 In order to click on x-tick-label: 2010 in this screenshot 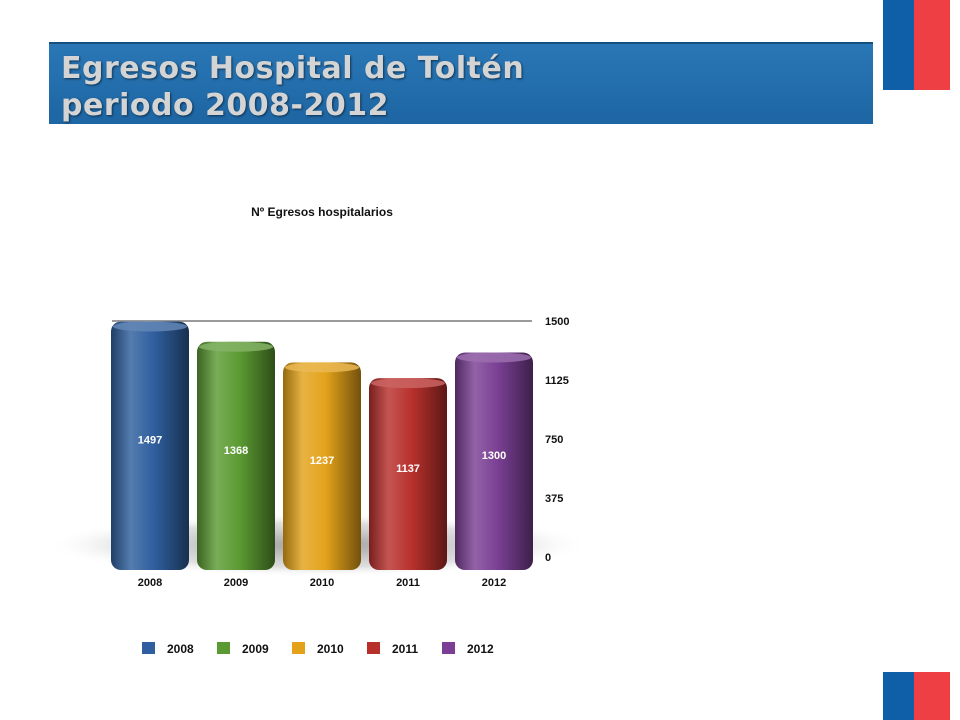, I will do `click(322, 583)`.